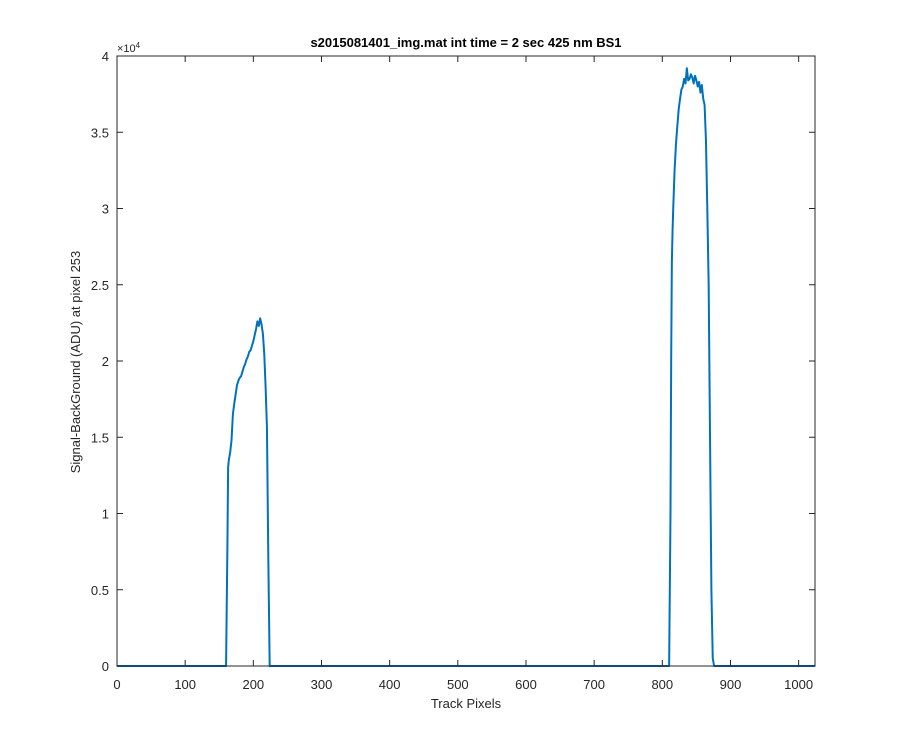 The height and width of the screenshot is (750, 900). What do you see at coordinates (105, 56) in the screenshot?
I see `y-tick-label-8: 4` at bounding box center [105, 56].